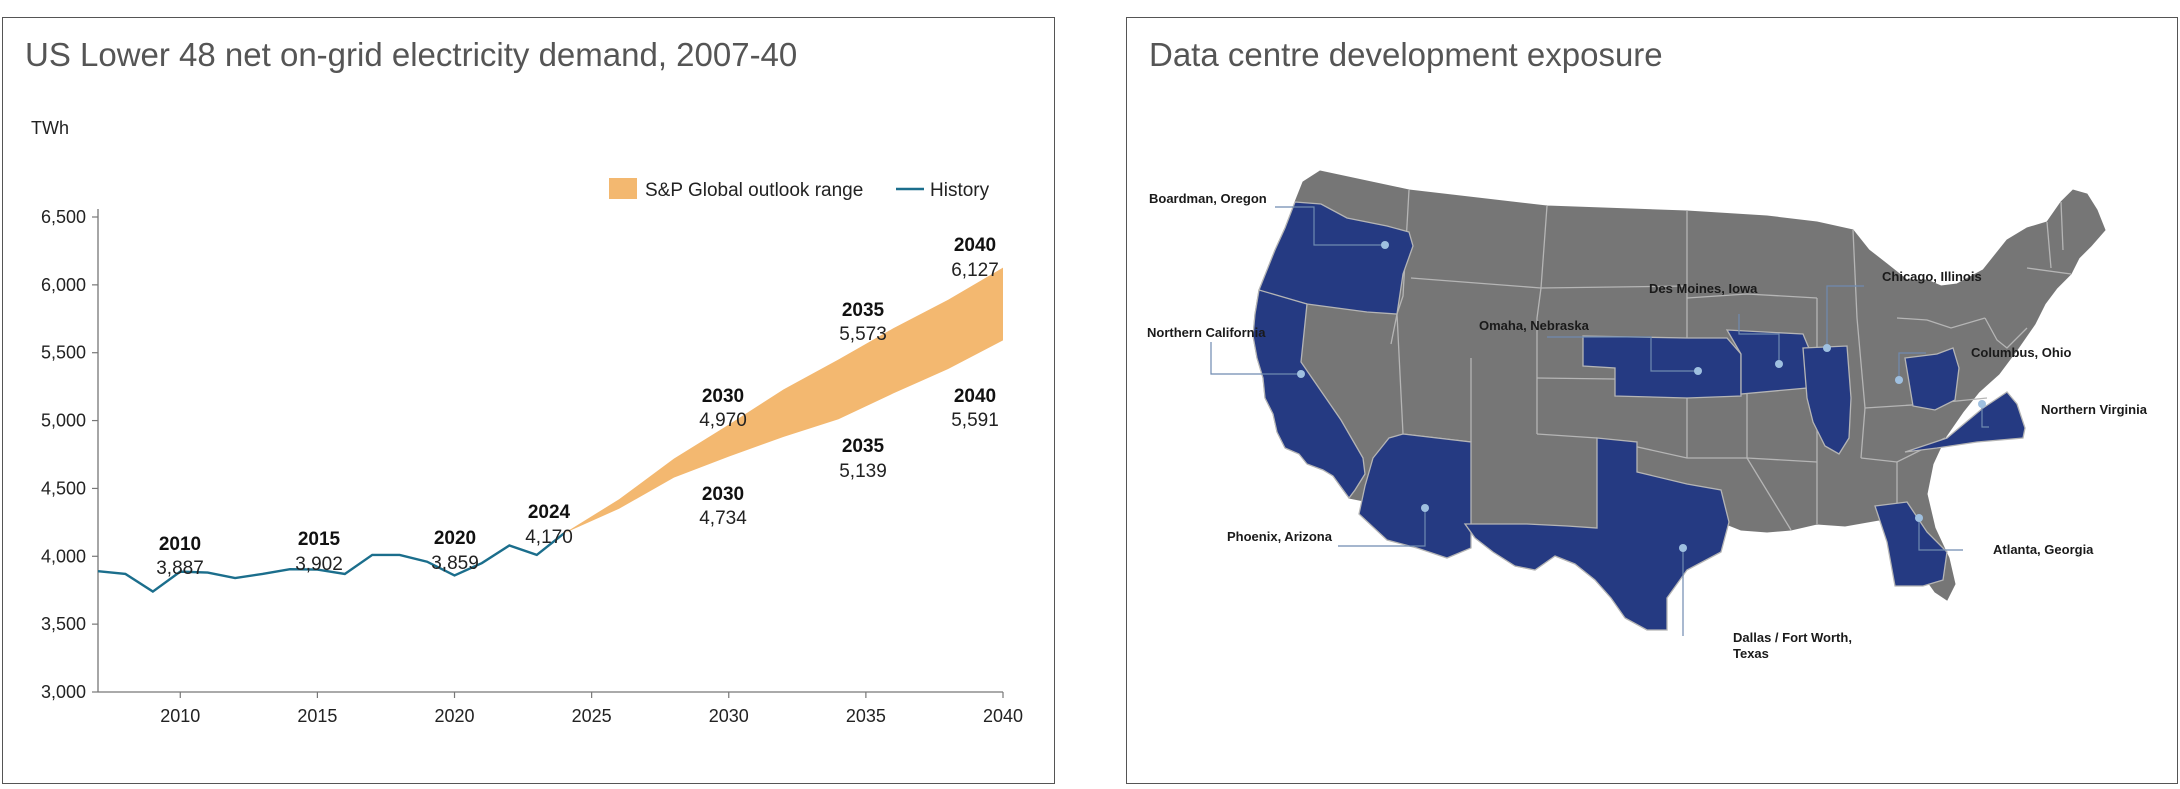  I want to click on state-ohio, so click(1932, 379).